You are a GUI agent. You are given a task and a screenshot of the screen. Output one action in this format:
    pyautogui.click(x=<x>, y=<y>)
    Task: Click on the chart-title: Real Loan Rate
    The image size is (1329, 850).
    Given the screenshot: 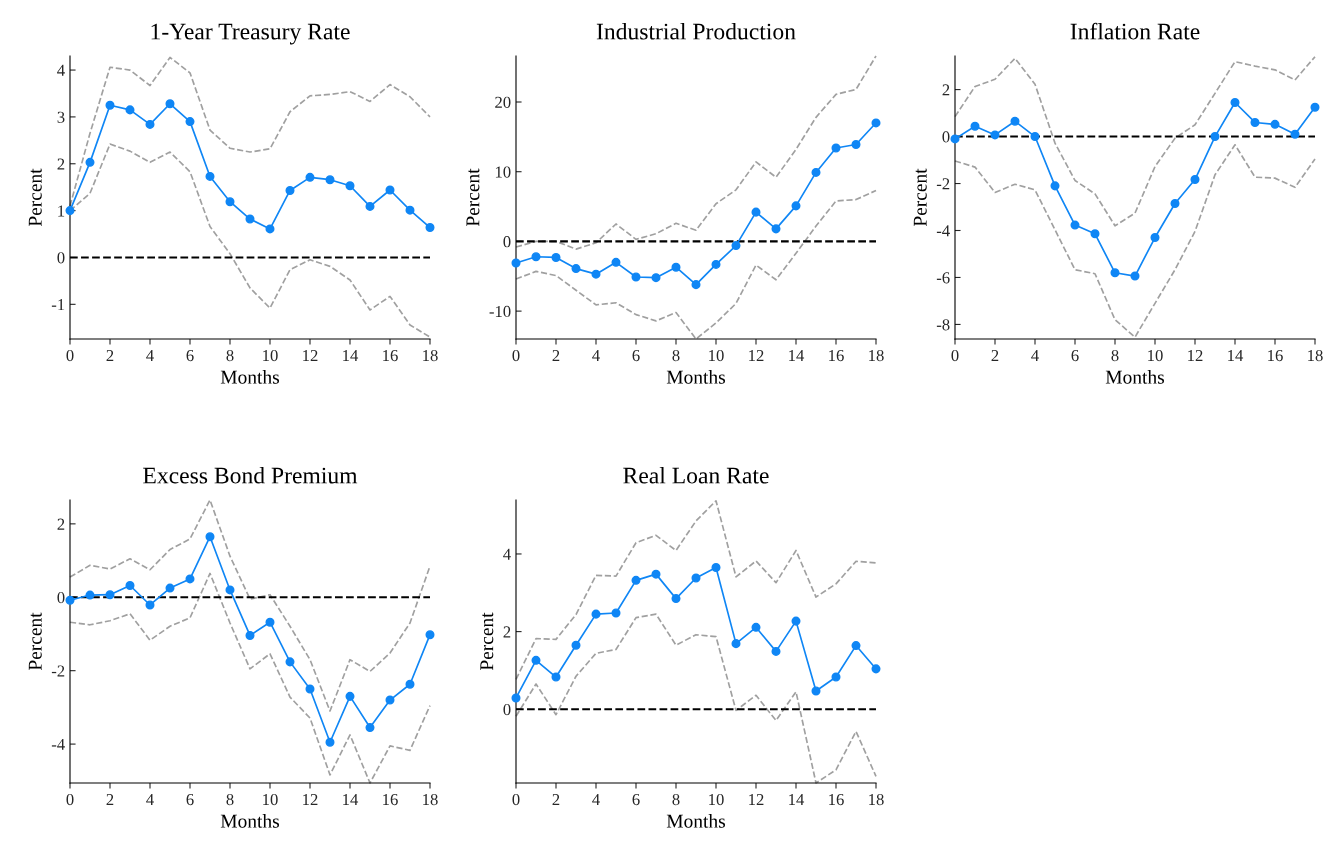 What is the action you would take?
    pyautogui.click(x=696, y=475)
    